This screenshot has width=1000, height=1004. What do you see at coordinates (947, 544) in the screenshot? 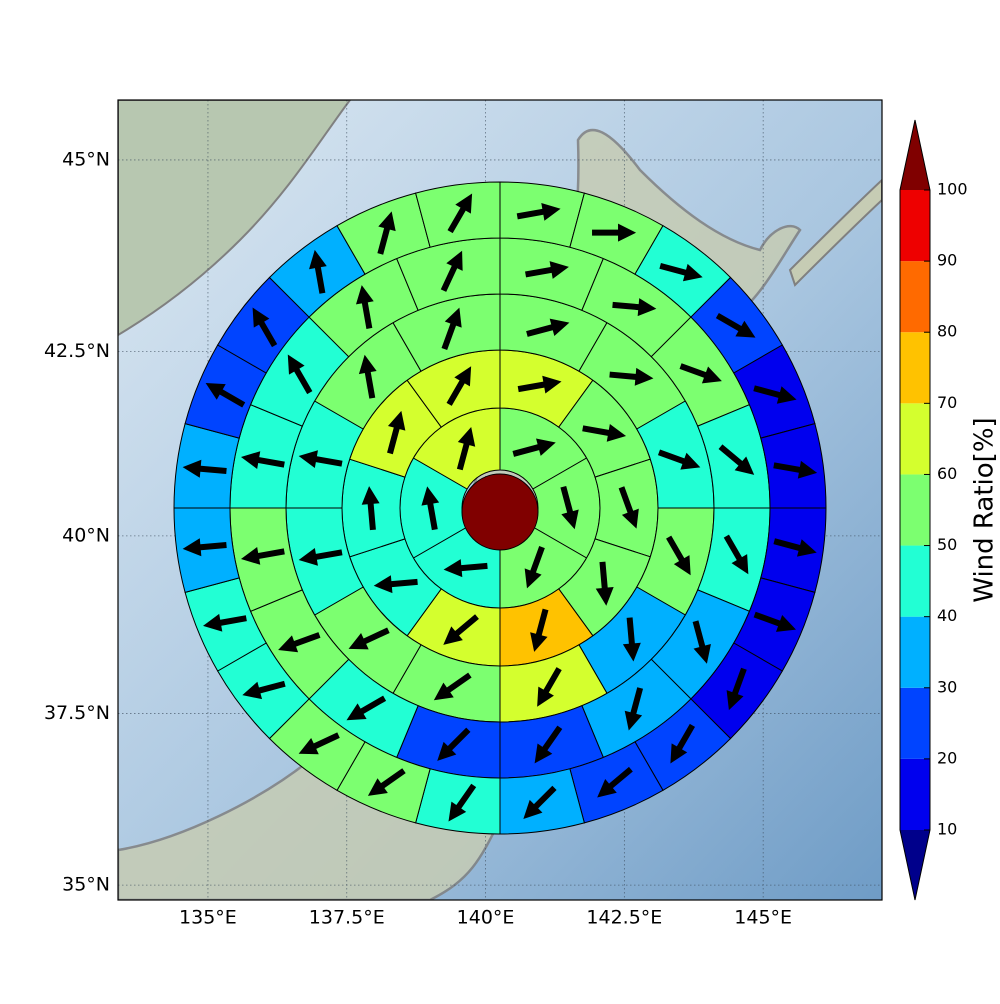
I see `colorbar-tick-label: 50` at bounding box center [947, 544].